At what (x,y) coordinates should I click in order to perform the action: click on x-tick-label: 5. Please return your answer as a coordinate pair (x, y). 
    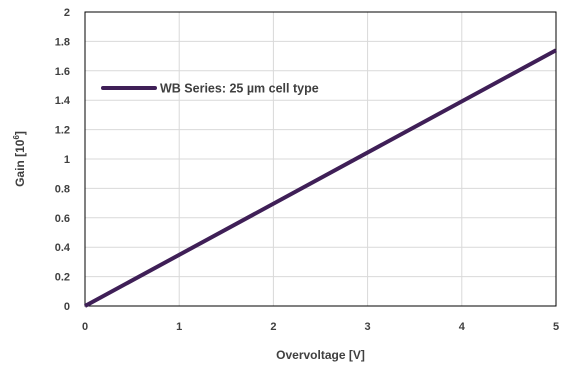
    Looking at the image, I should click on (556, 327).